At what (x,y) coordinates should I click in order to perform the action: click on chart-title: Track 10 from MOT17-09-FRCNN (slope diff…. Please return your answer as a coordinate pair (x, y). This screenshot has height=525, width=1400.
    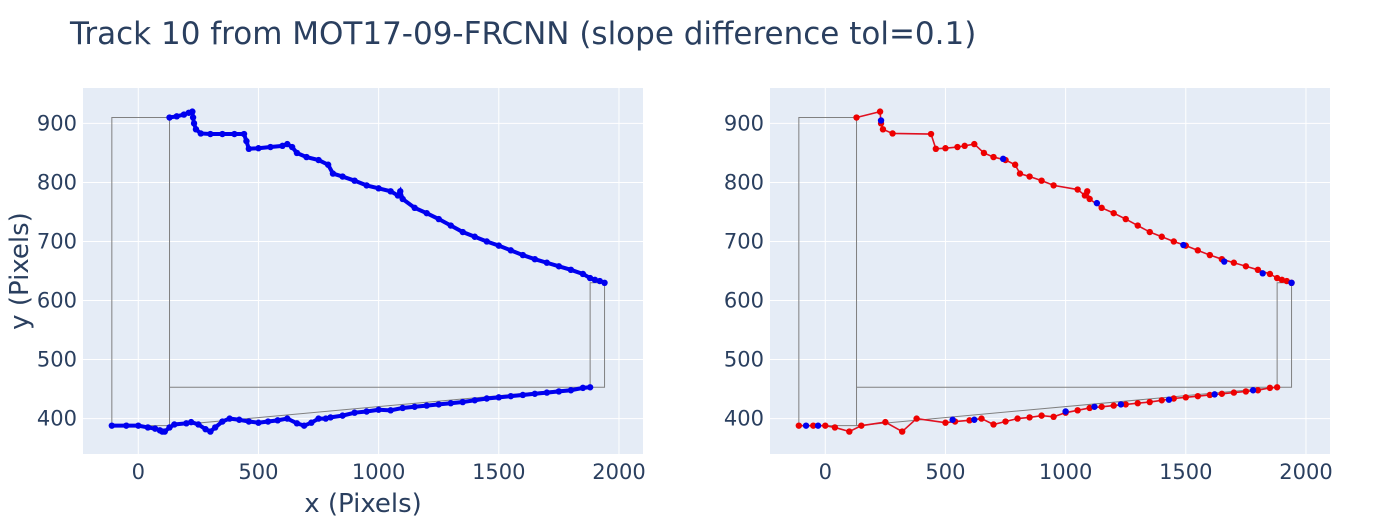
    Looking at the image, I should click on (522, 34).